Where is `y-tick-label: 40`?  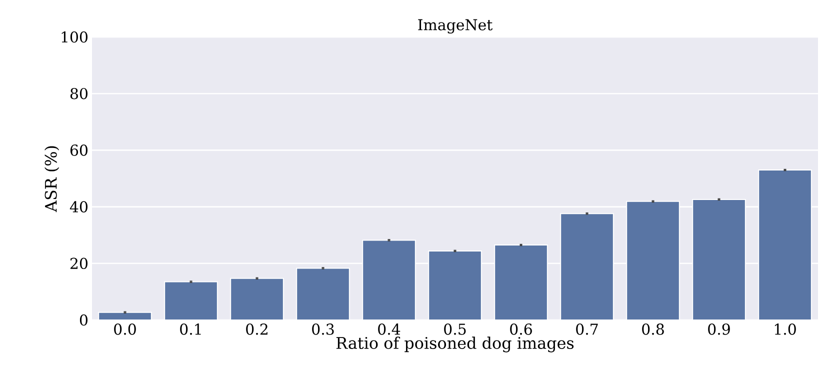
y-tick-label: 40 is located at coordinates (79, 206).